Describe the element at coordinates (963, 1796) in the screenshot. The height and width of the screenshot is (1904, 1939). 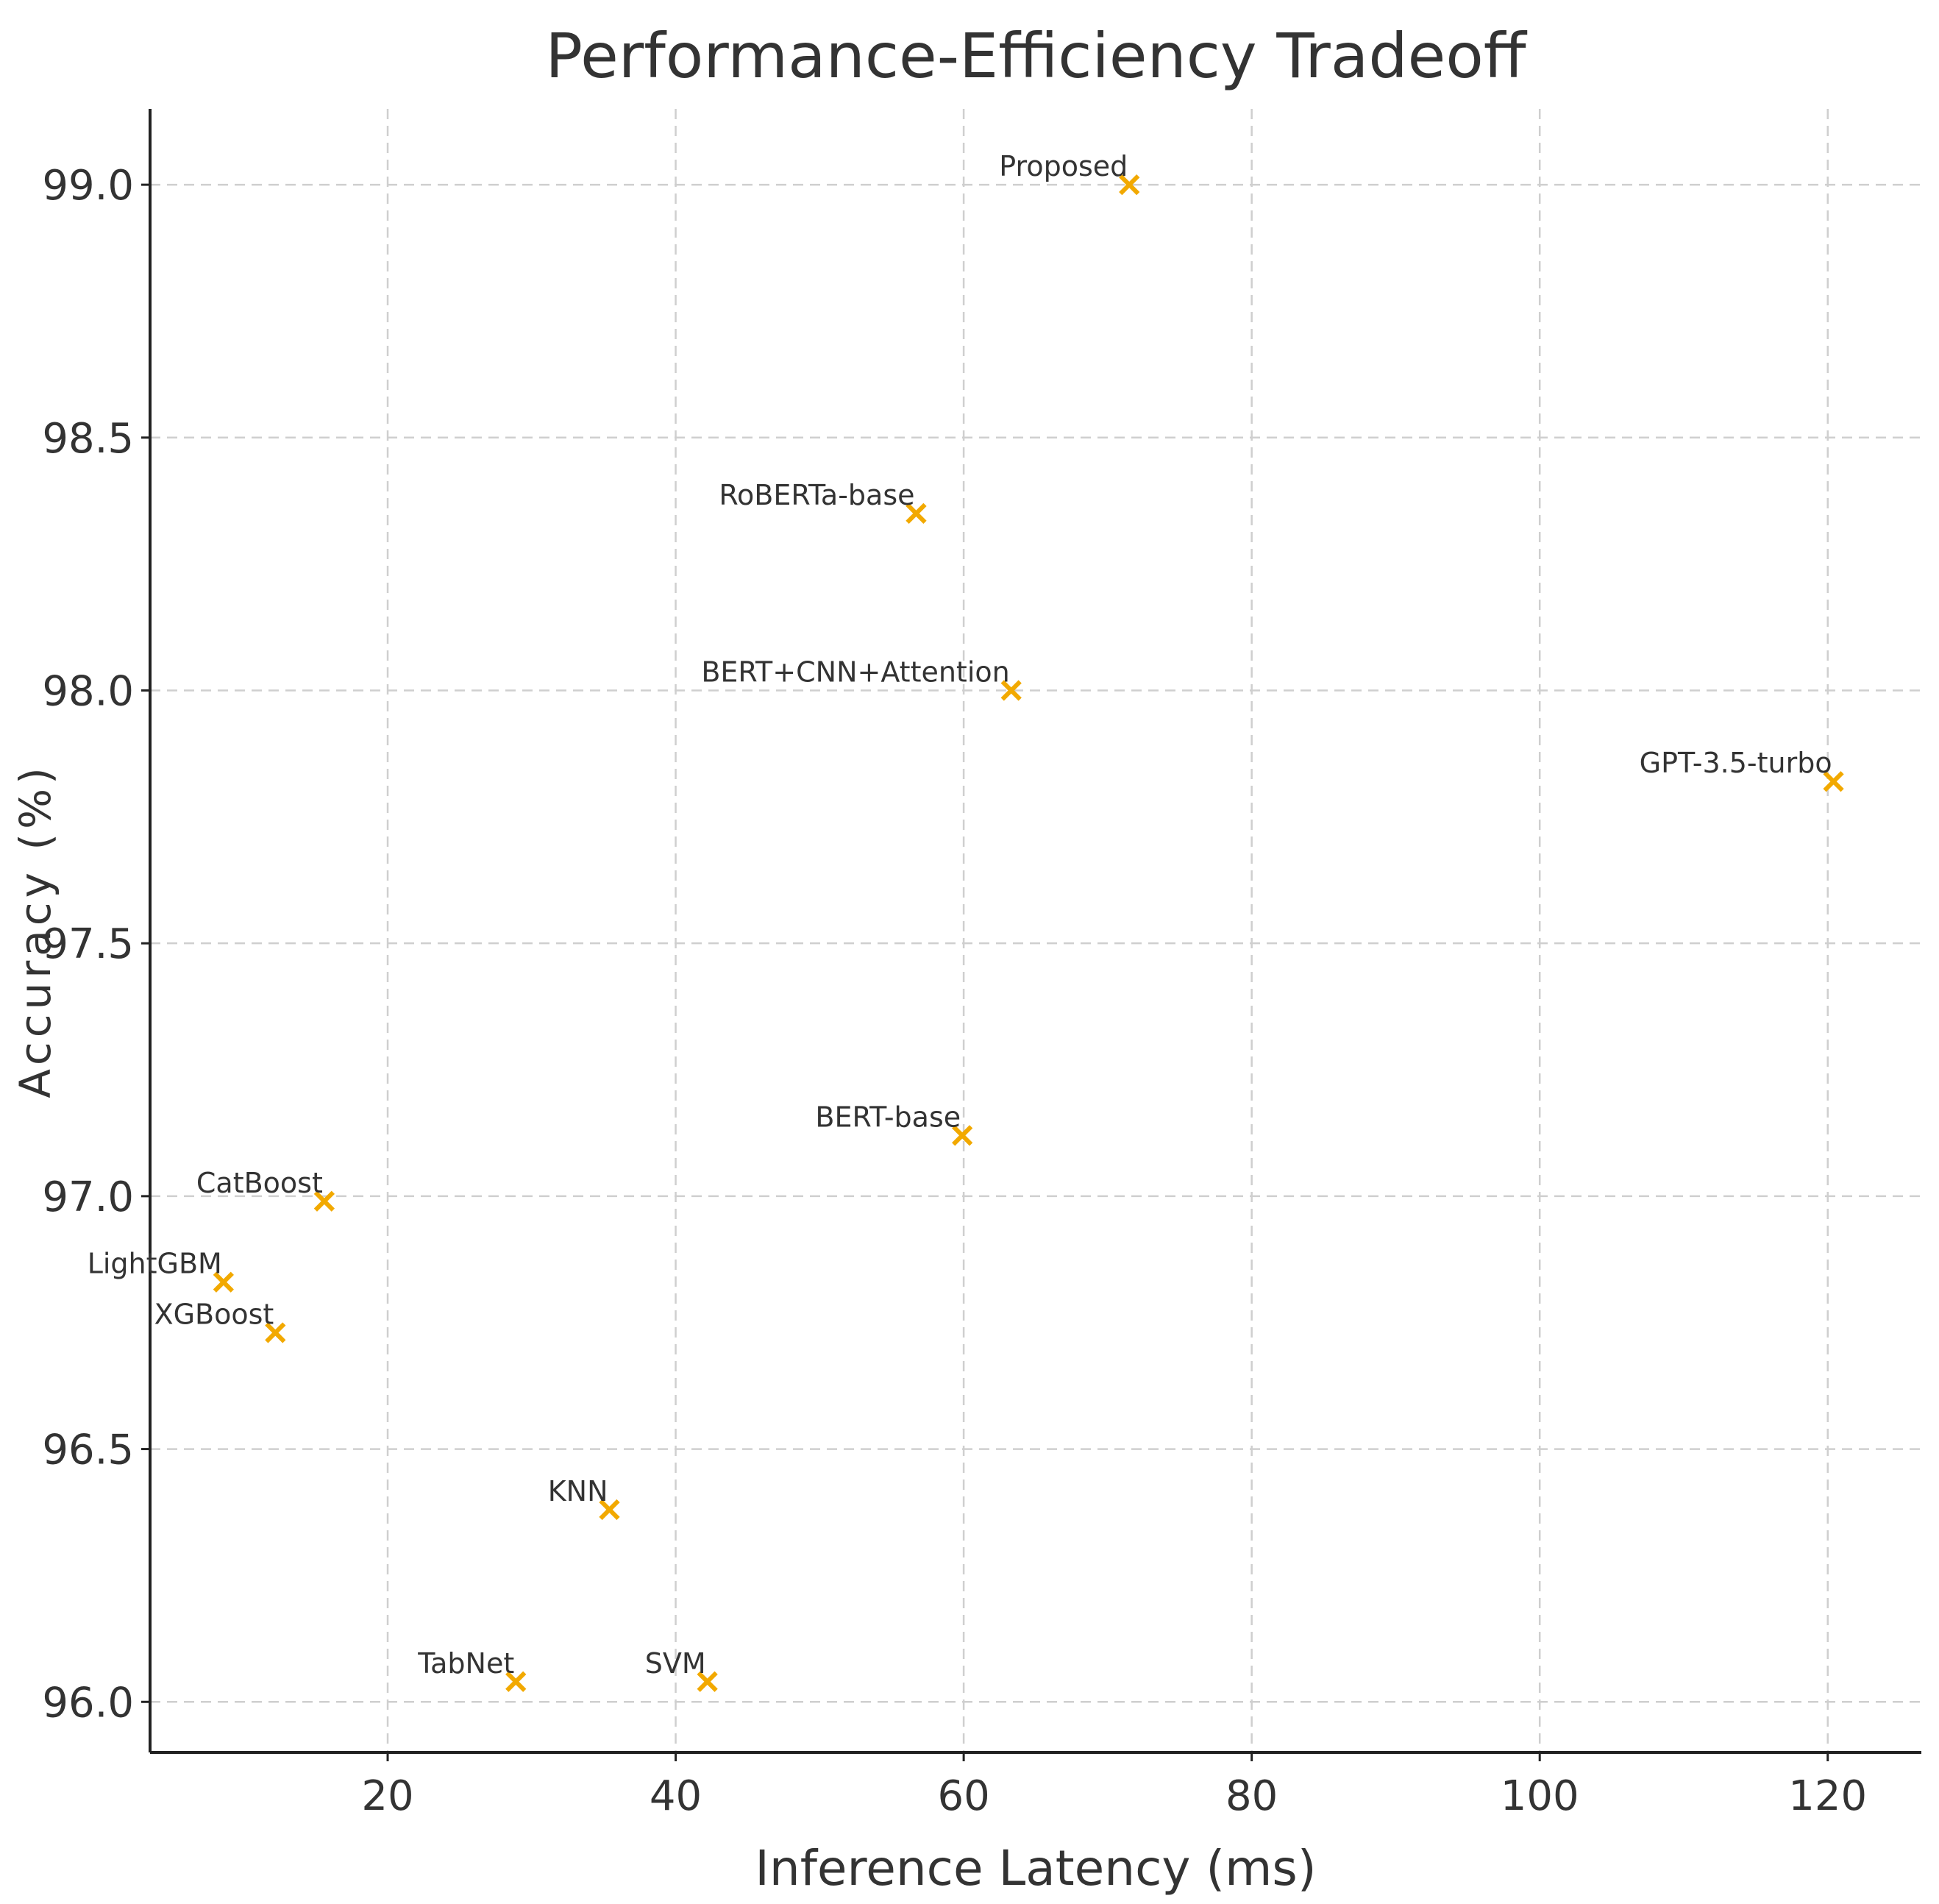
I see `x-tick-label: 60` at that location.